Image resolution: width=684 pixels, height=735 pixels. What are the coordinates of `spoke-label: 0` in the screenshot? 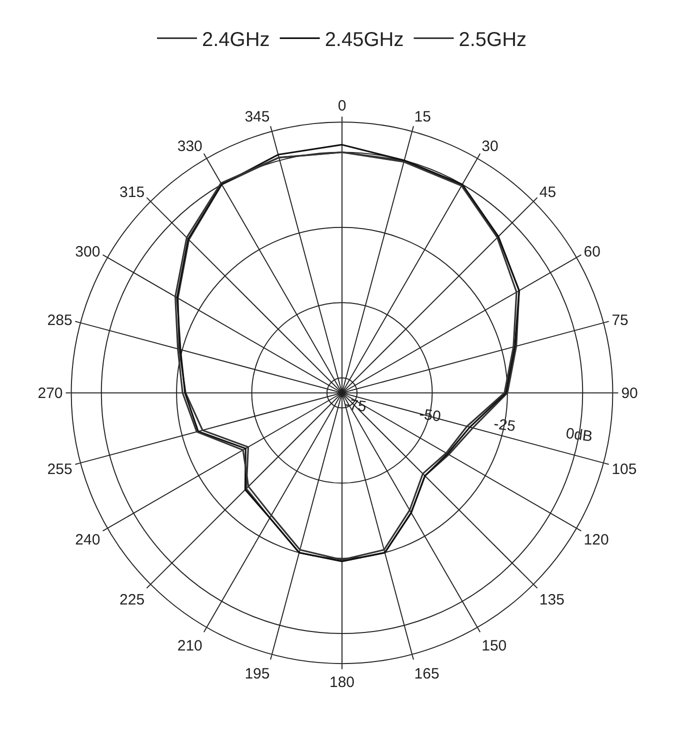 It's located at (342, 106).